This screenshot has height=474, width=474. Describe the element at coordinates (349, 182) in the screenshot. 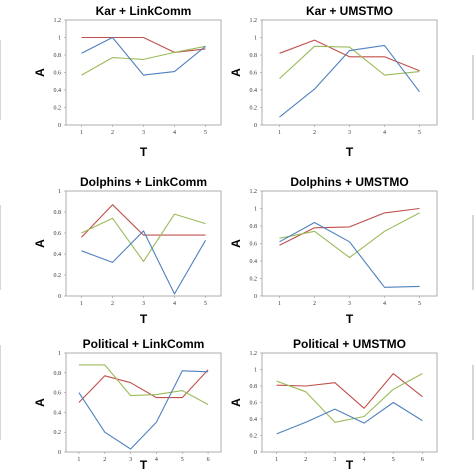

I see `chart-title: Dolphins + UMSTMO` at that location.